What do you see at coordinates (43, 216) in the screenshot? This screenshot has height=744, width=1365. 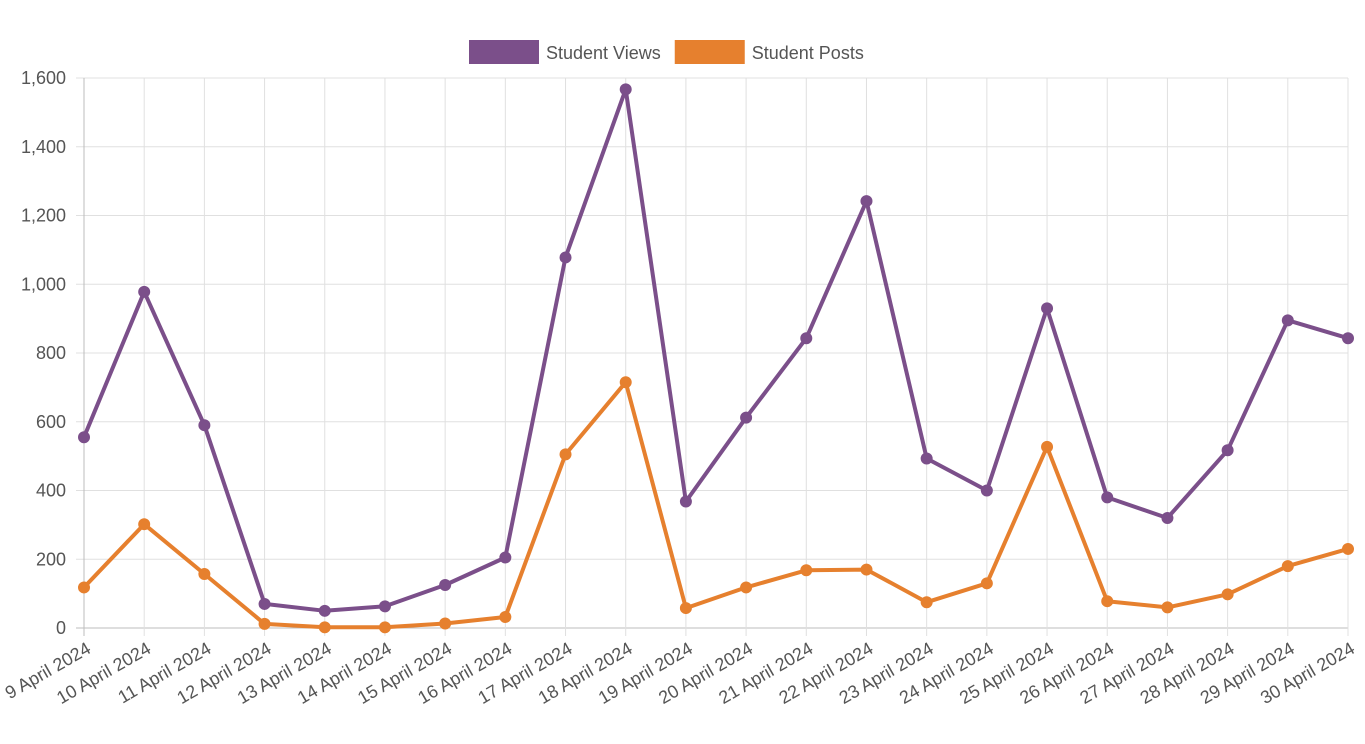 I see `y-tick-label: 1,200` at bounding box center [43, 216].